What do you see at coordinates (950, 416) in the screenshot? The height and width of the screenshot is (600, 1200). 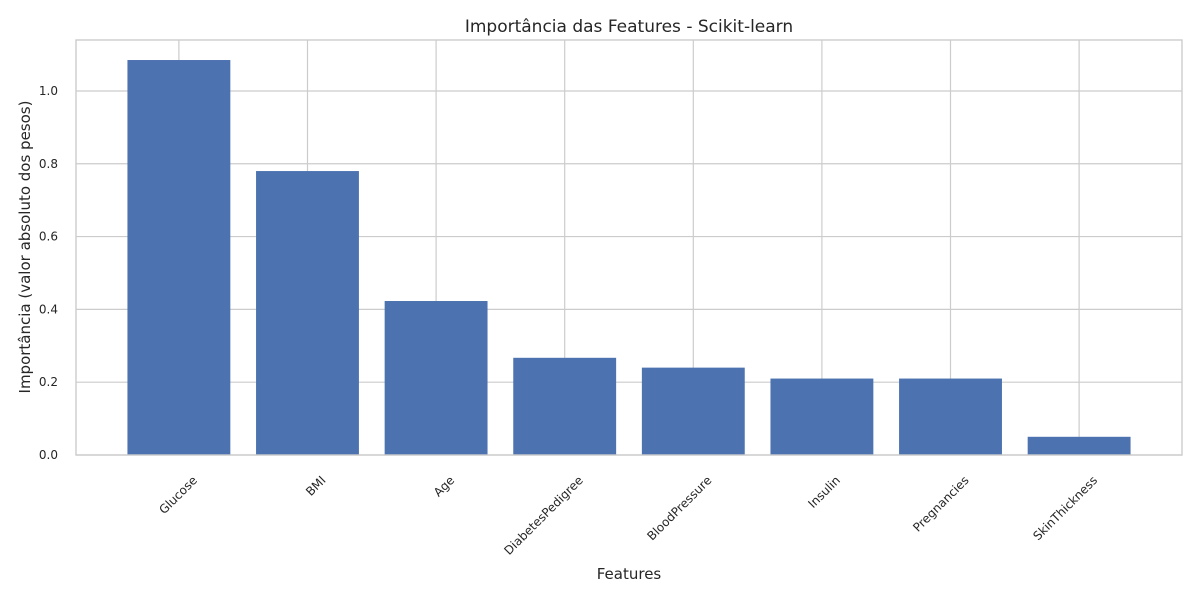 I see `bar-pregnancies` at bounding box center [950, 416].